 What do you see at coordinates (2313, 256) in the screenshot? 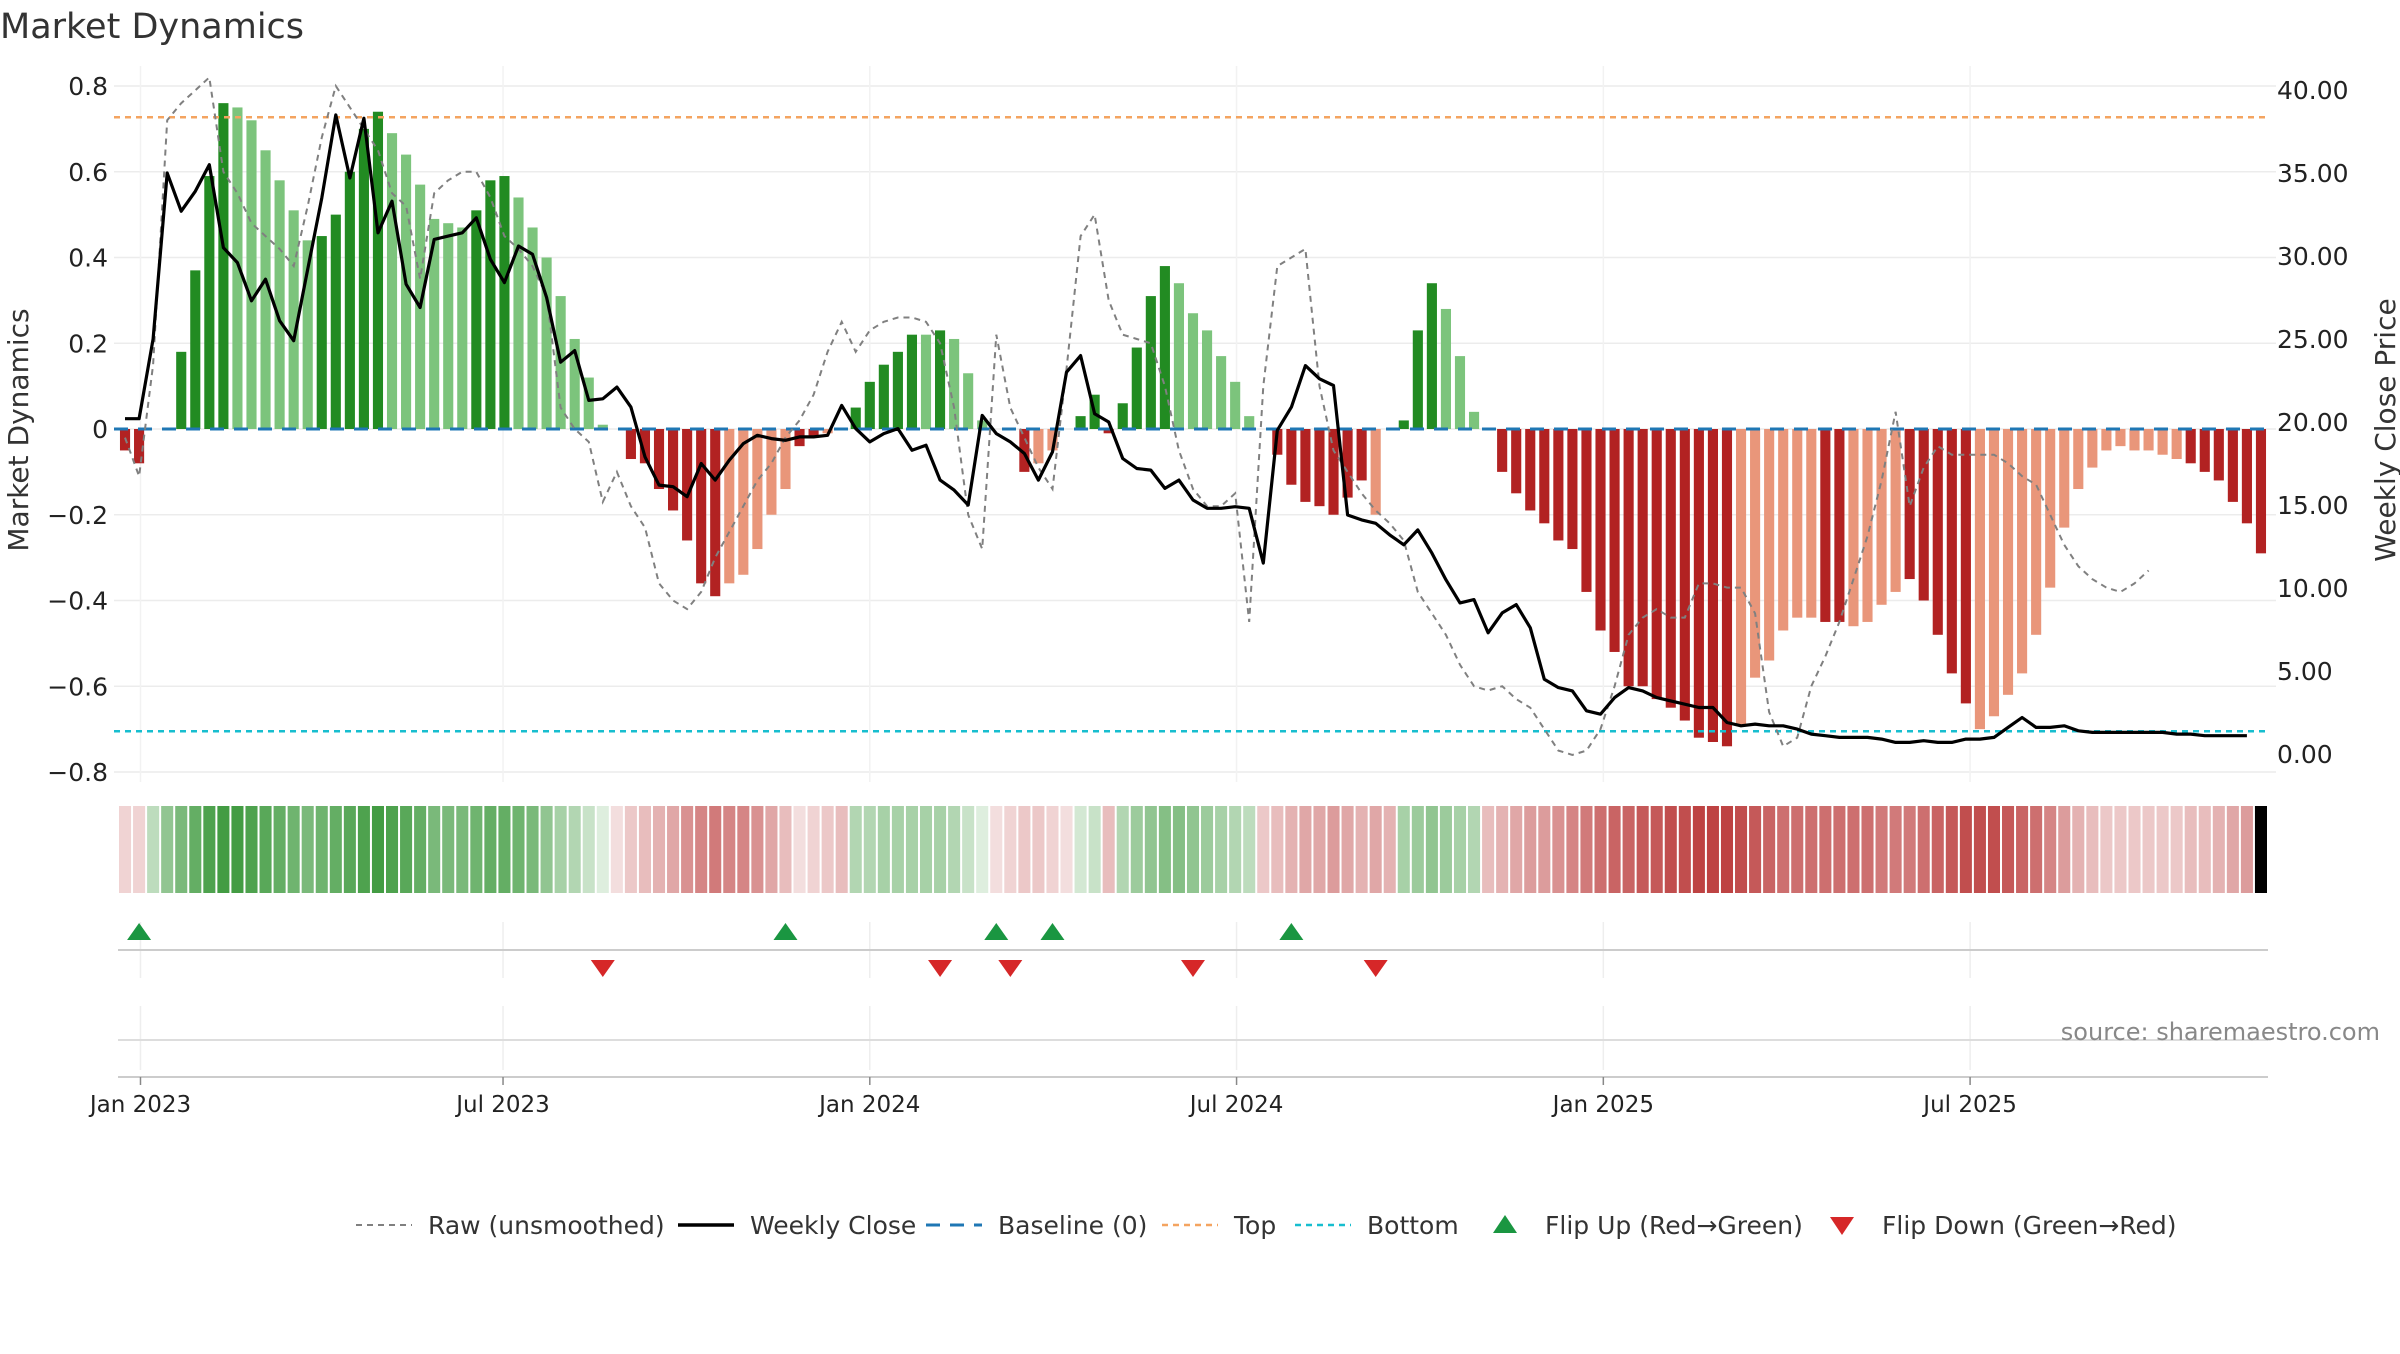
I see `y2-tick-label: 30.00` at bounding box center [2313, 256].